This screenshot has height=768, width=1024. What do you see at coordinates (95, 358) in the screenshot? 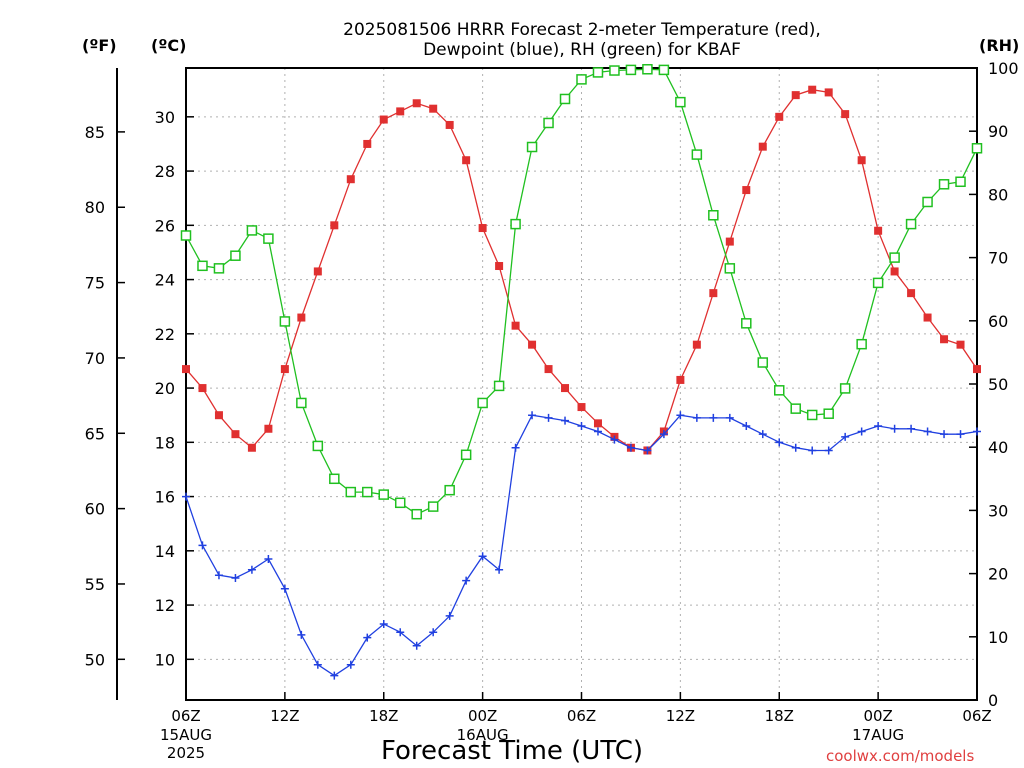
I see `fahrenheit-tick-label: 70` at bounding box center [95, 358].